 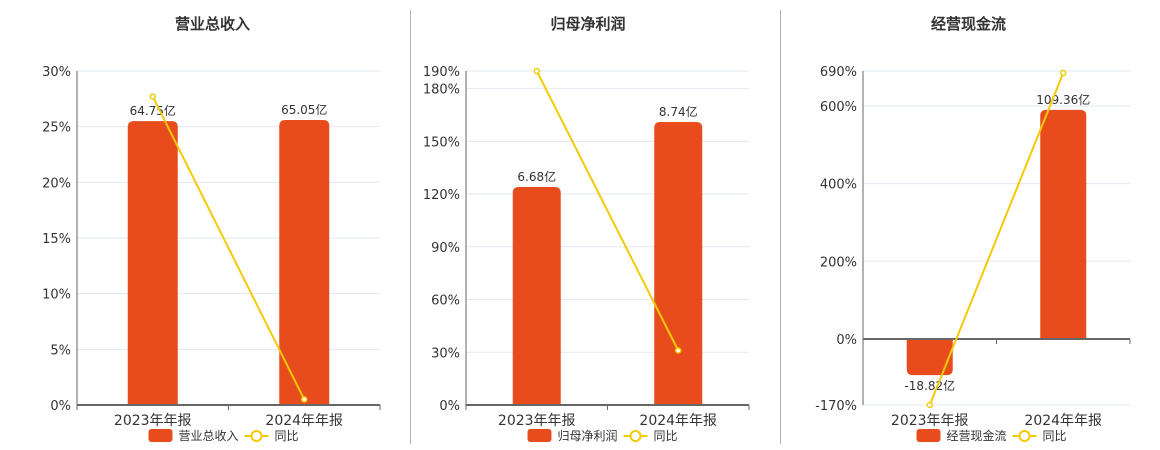 I want to click on bar-value-label: 65.05亿, so click(x=304, y=109).